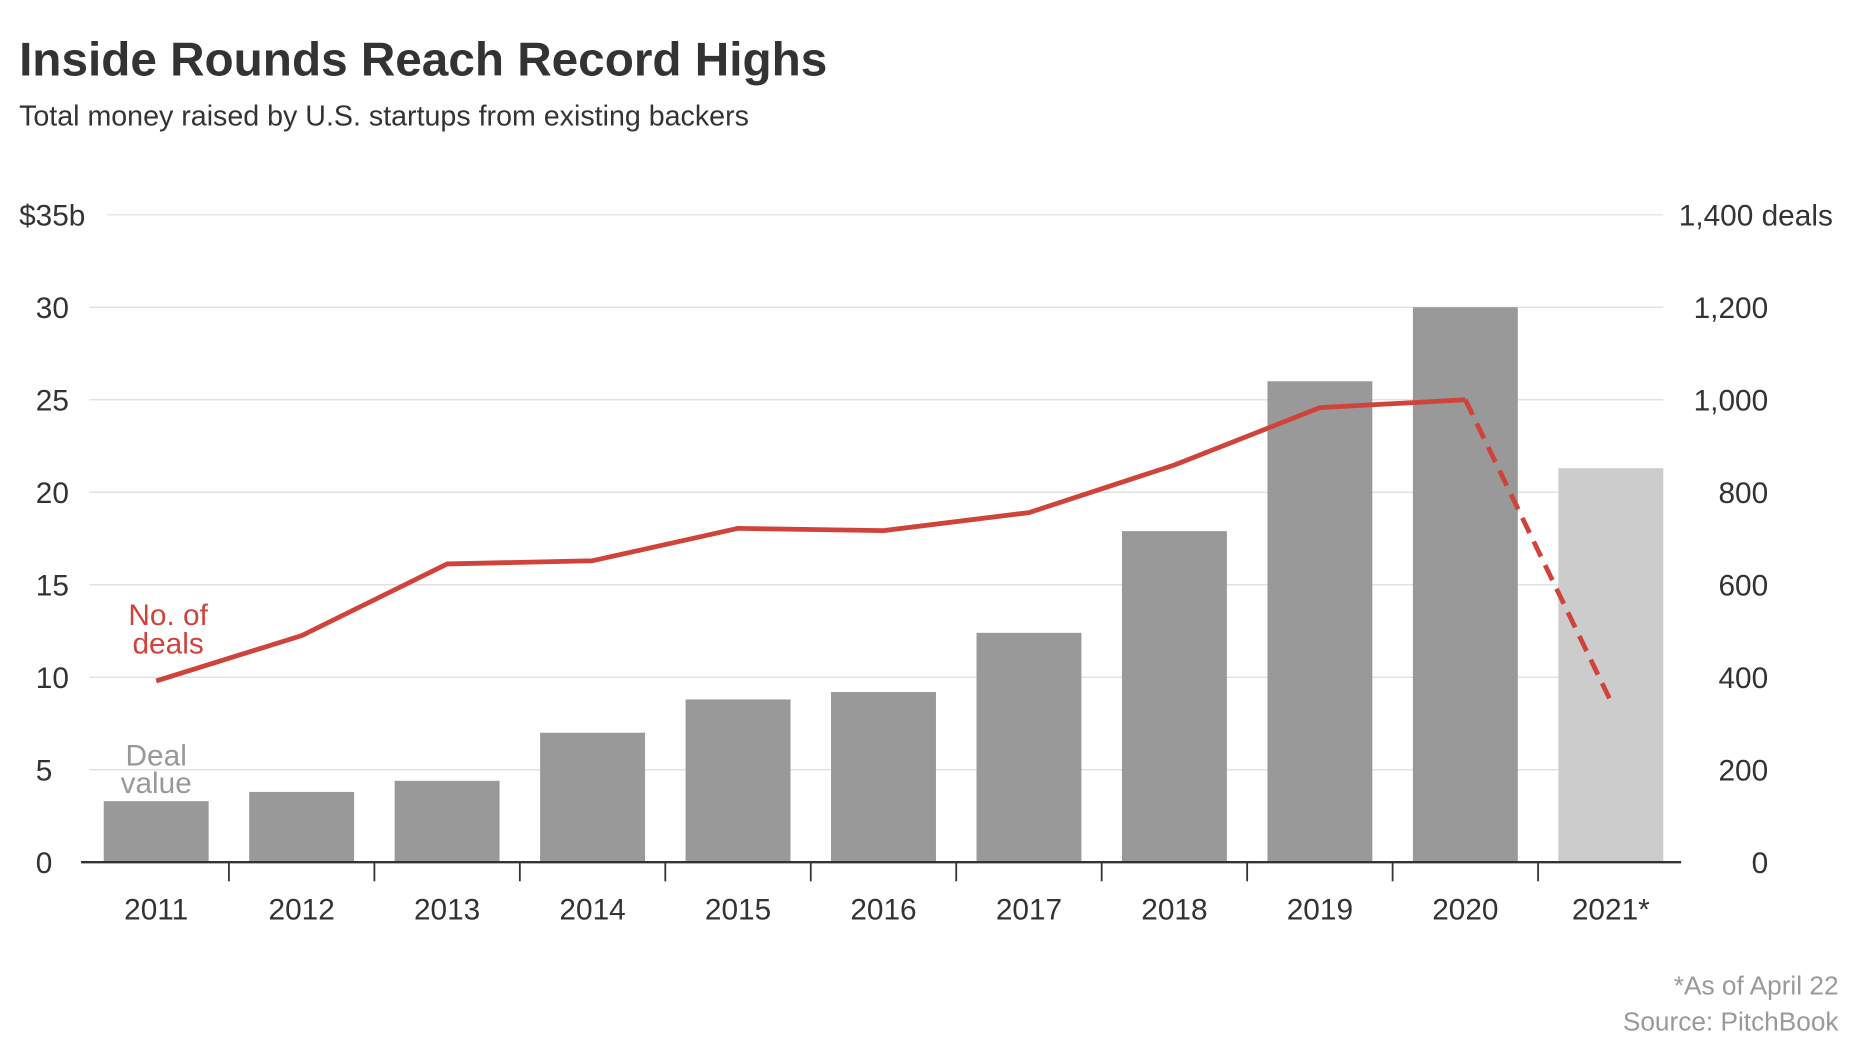  Describe the element at coordinates (1743, 770) in the screenshot. I see `right-tick-label: 200` at that location.